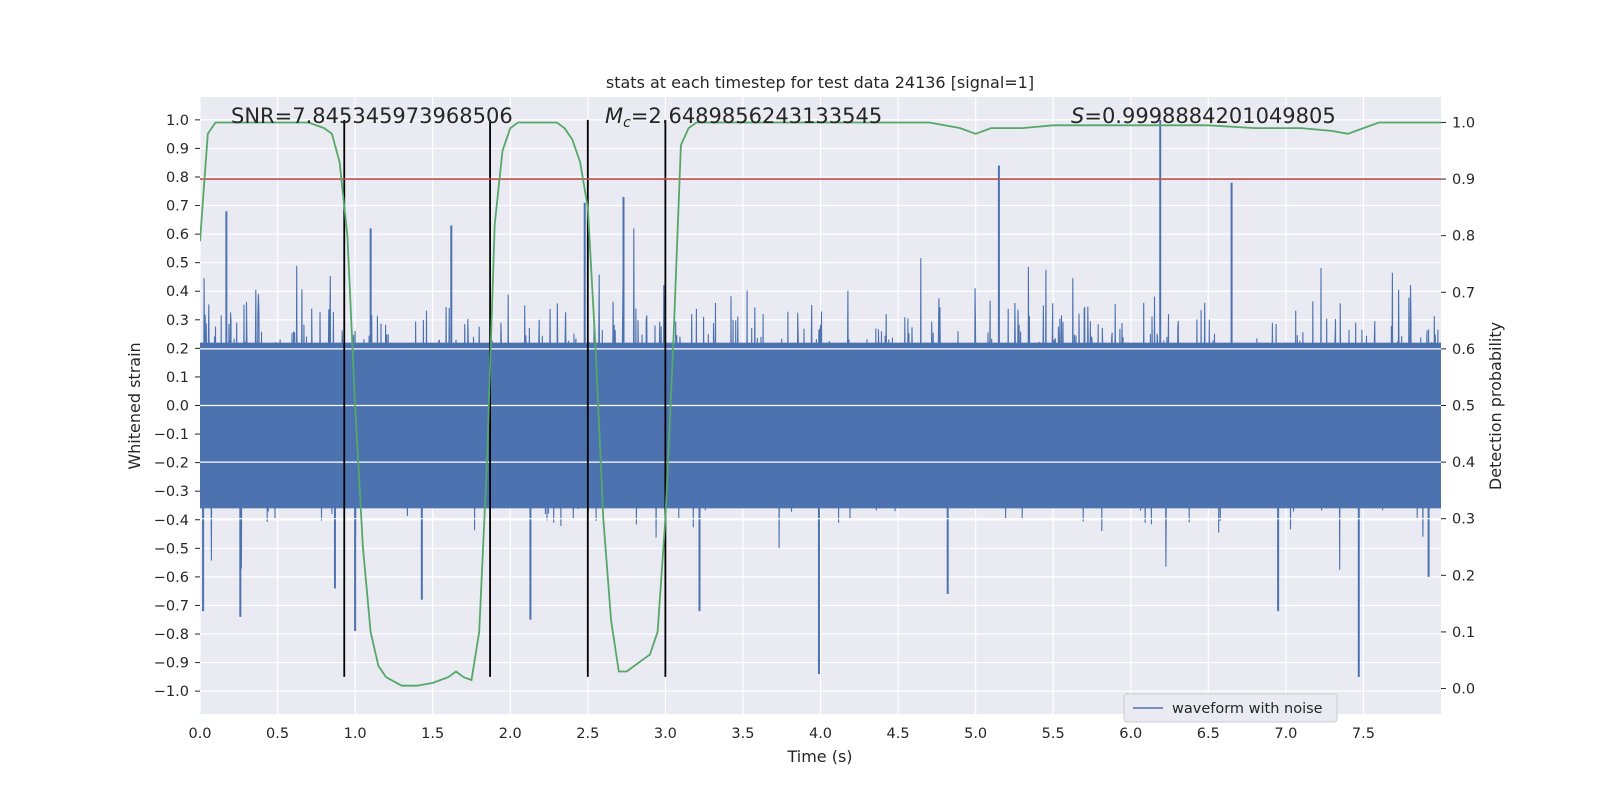 The image size is (1600, 800). What do you see at coordinates (1463, 633) in the screenshot?
I see `y-right-tick-label: 0.1` at bounding box center [1463, 633].